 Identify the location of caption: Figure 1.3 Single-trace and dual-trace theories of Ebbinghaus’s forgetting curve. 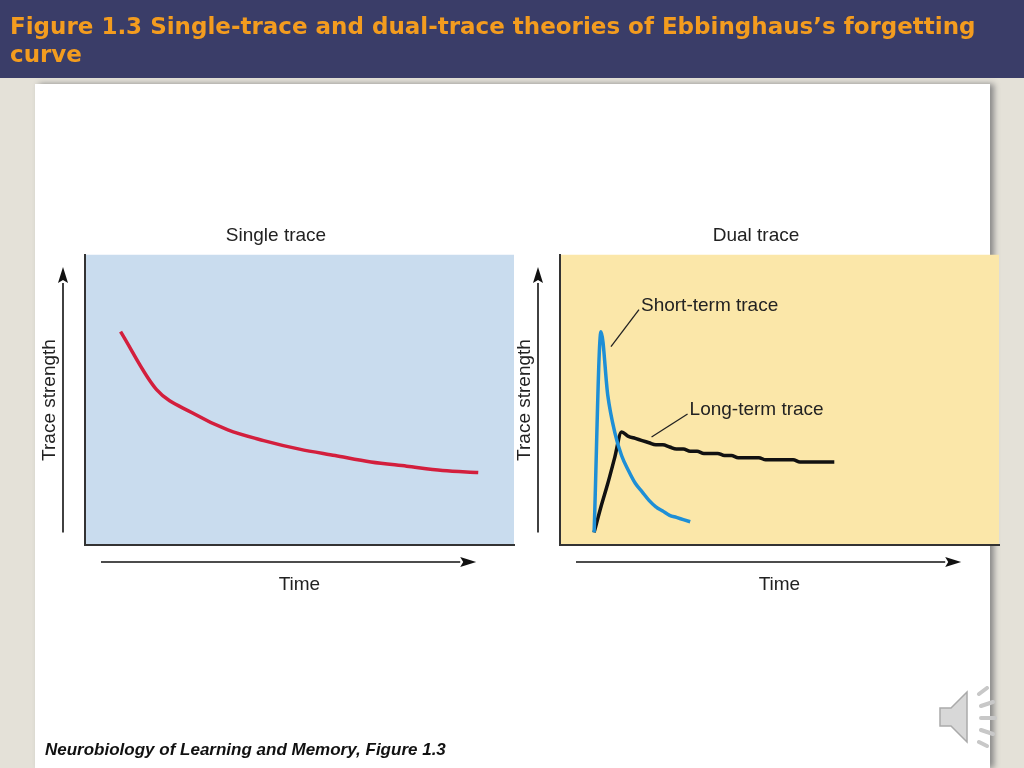
(493, 40).